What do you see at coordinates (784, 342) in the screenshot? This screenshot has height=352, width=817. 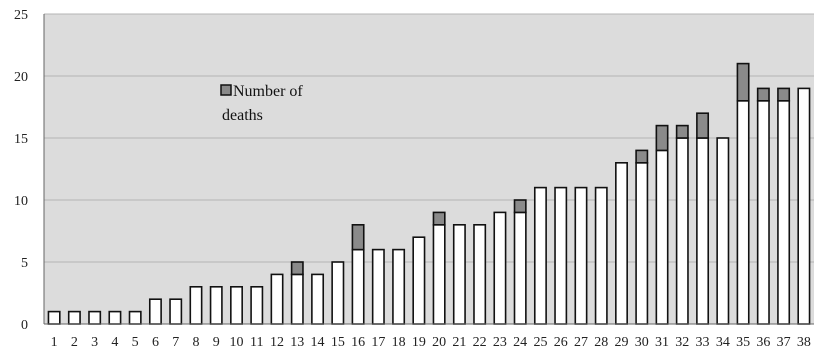 I see `x-tick-label: 37` at bounding box center [784, 342].